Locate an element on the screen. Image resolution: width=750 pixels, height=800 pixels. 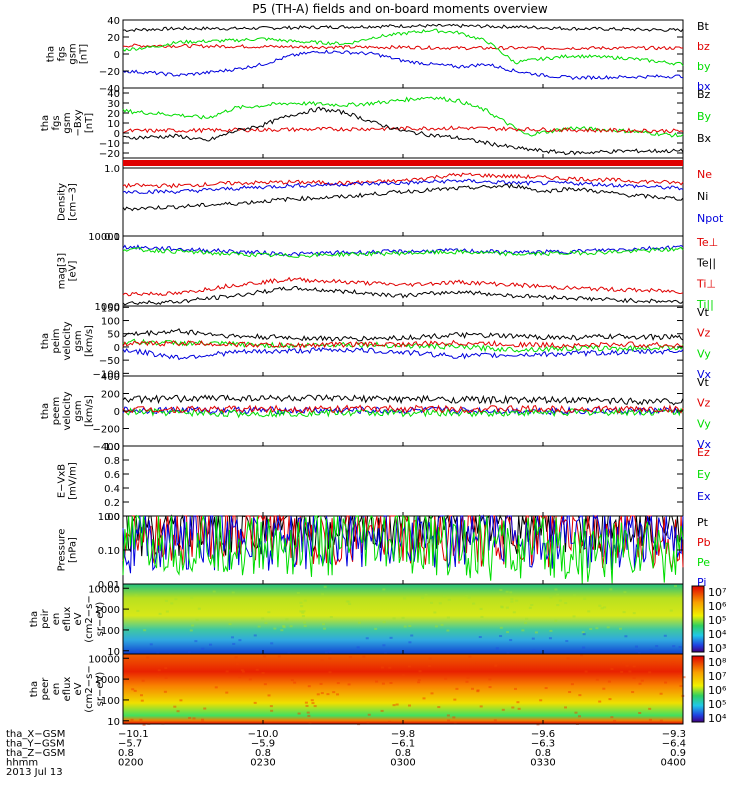
ytick-label: −40 is located at coordinates (109, 89).